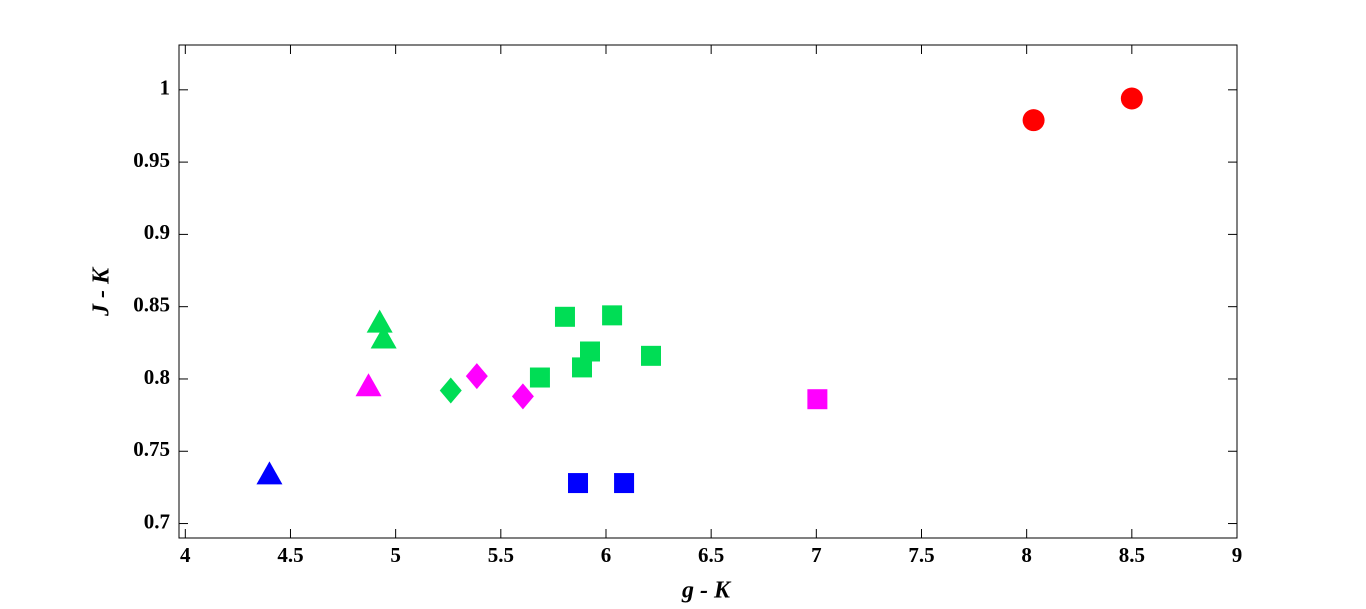 The height and width of the screenshot is (609, 1366). What do you see at coordinates (290, 555) in the screenshot?
I see `x-tick-label: 4.5` at bounding box center [290, 555].